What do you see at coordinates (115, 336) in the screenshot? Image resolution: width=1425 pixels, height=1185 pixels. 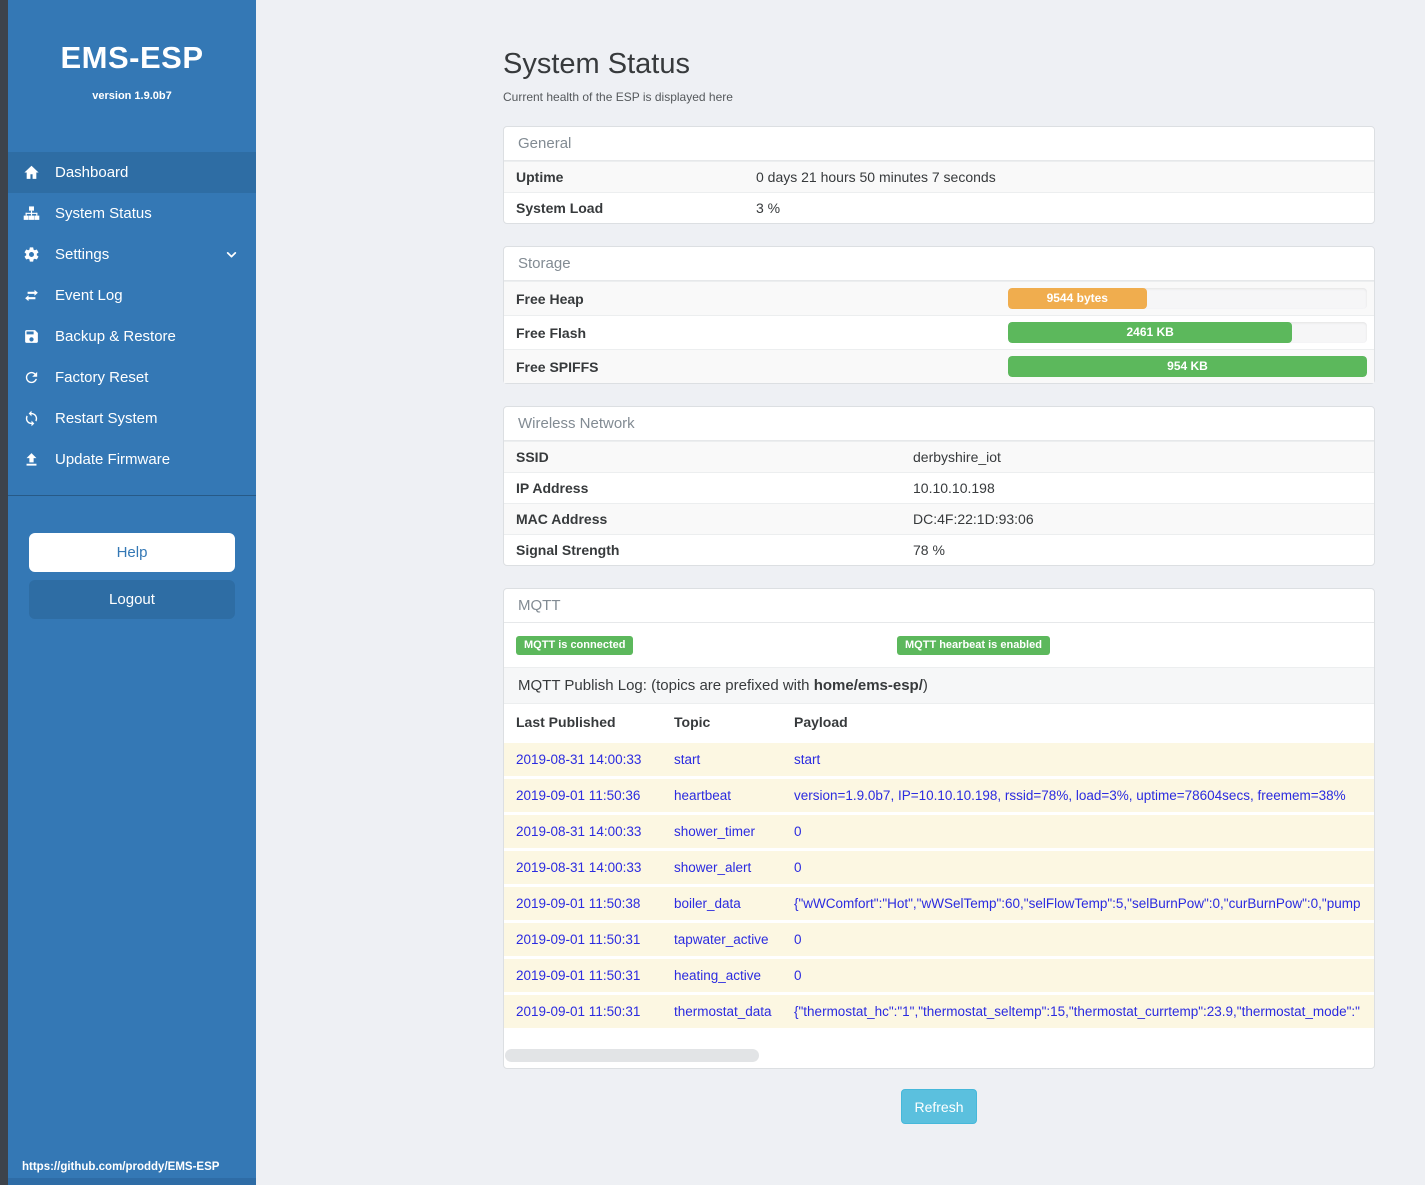 I see `sidebar-item-label: Backup & Restore` at bounding box center [115, 336].